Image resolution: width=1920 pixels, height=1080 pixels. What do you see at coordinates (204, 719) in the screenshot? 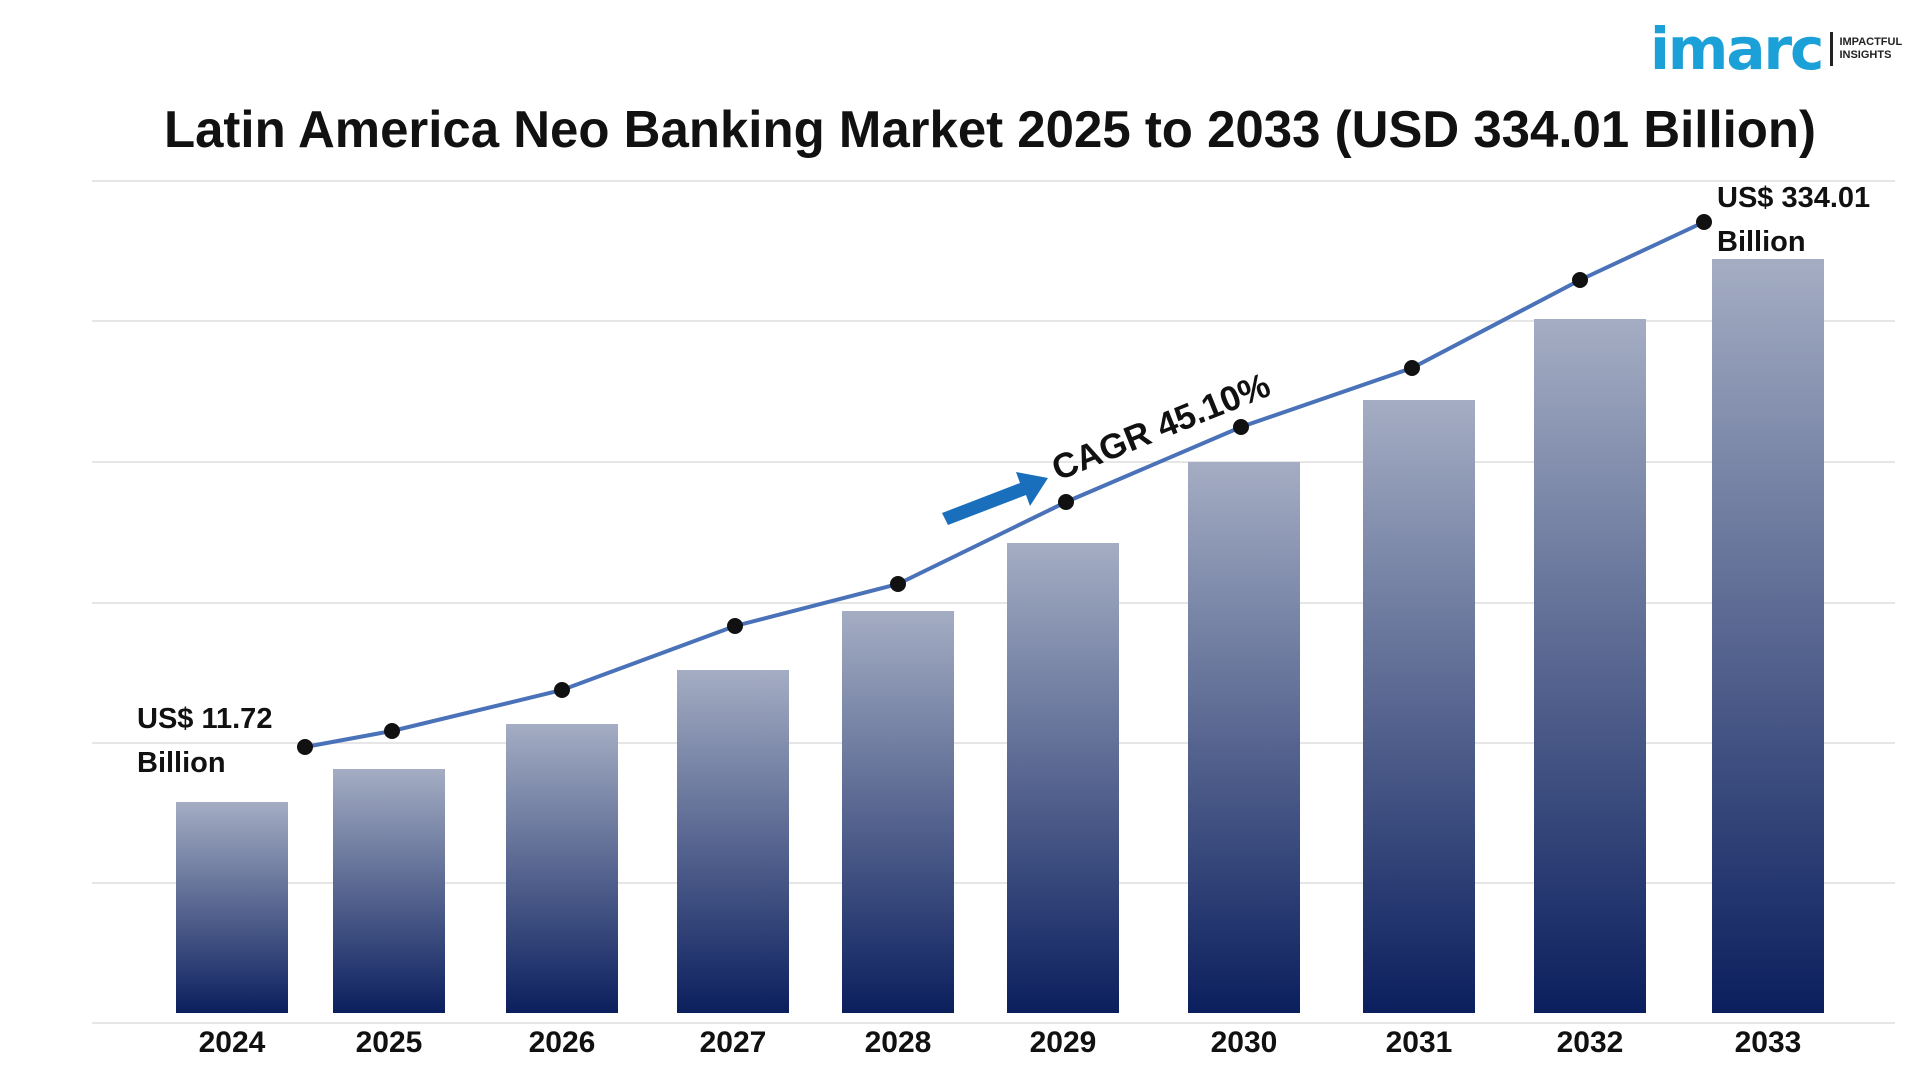
I see `start-value-label: US$ 11.72` at bounding box center [204, 719].